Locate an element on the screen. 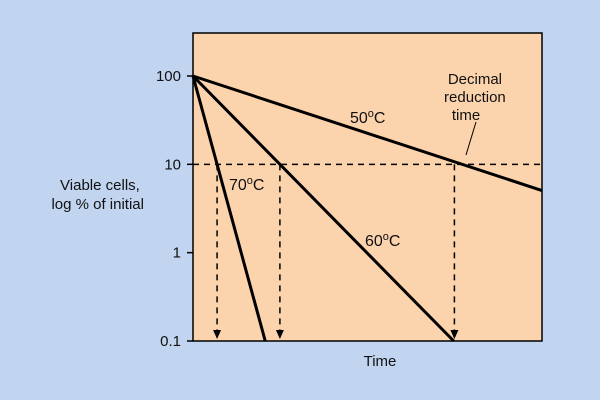 The image size is (600, 400). y-axis-title: Viable cells, log % of initial is located at coordinates (97, 195).